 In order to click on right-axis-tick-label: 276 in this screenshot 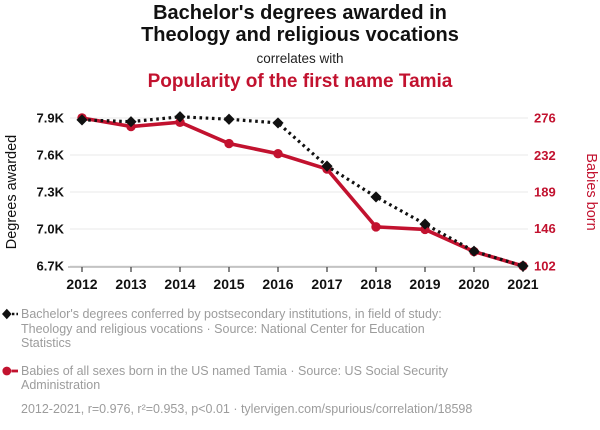, I will do `click(545, 118)`.